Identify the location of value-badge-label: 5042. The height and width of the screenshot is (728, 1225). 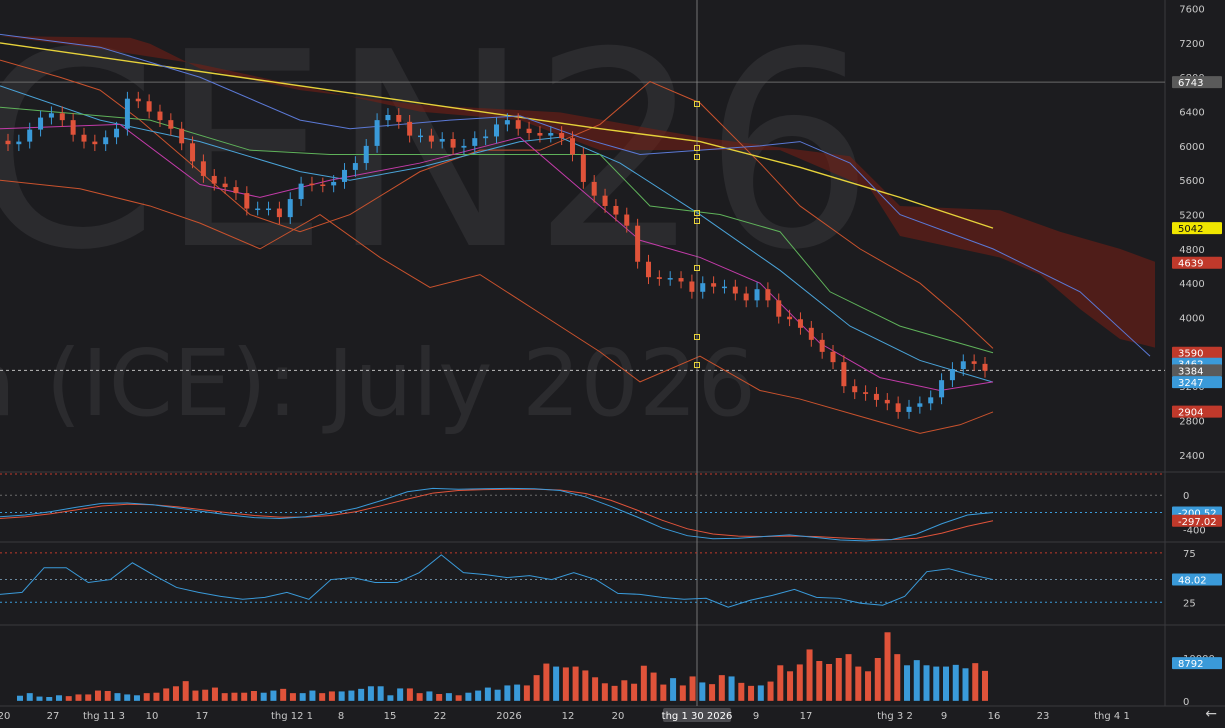
(1190, 229).